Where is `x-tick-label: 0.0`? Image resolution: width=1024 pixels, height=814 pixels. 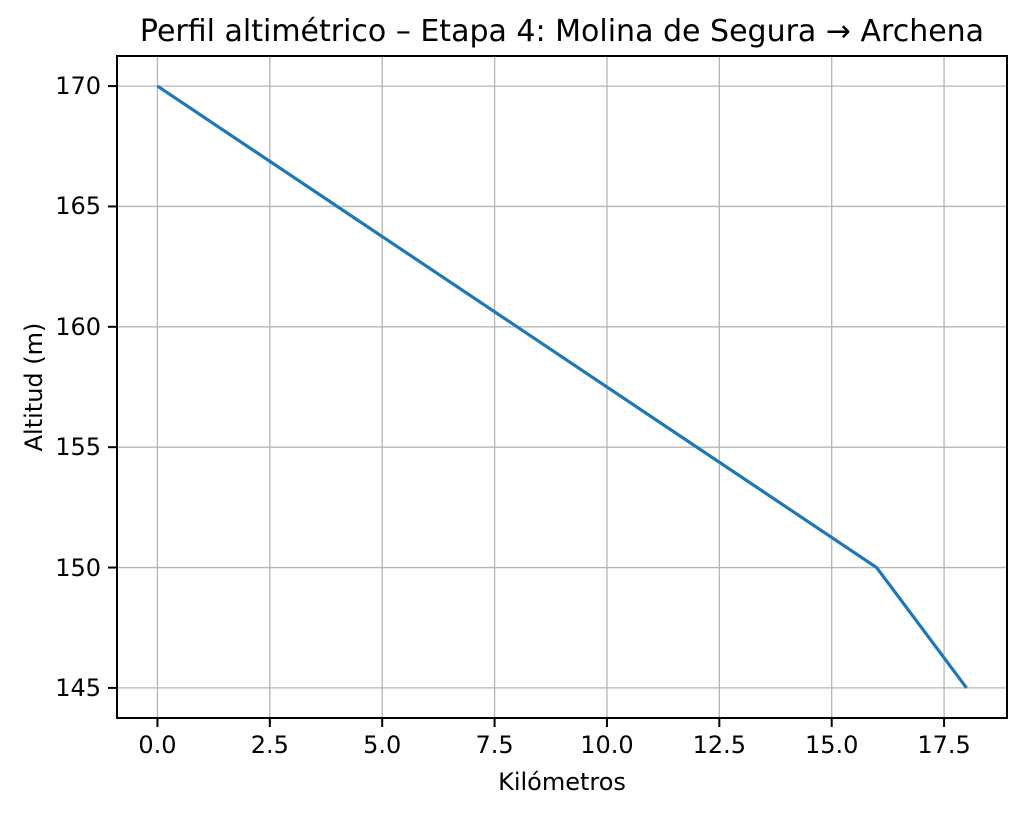
x-tick-label: 0.0 is located at coordinates (157, 745).